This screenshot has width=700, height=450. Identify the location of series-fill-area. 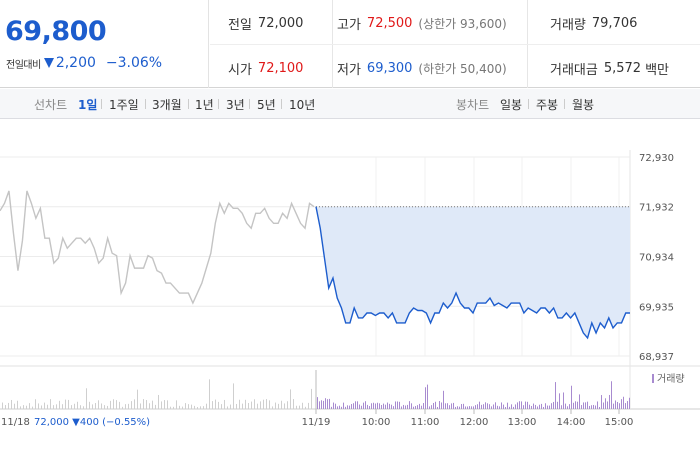
(473, 272).